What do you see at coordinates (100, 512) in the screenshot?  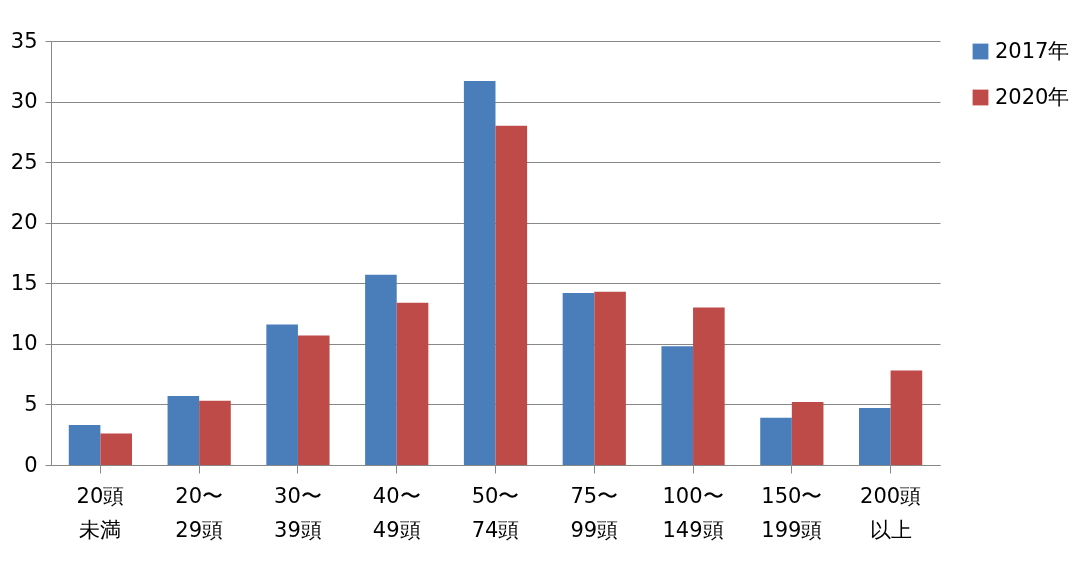 I see `x-tick-label: 20頭未満` at bounding box center [100, 512].